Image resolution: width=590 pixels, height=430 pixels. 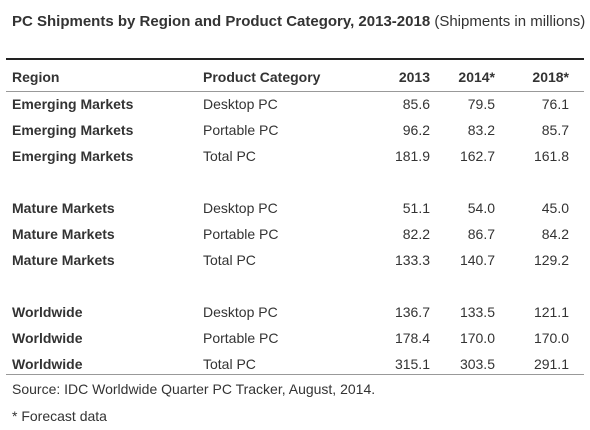 I want to click on row-value-2013: 315.1, so click(x=412, y=364).